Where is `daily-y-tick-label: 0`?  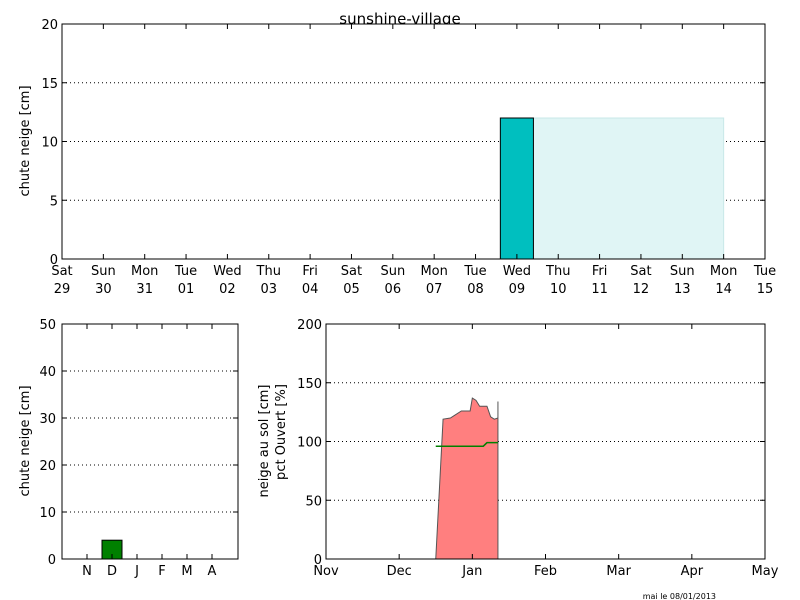
daily-y-tick-label: 0 is located at coordinates (54, 260).